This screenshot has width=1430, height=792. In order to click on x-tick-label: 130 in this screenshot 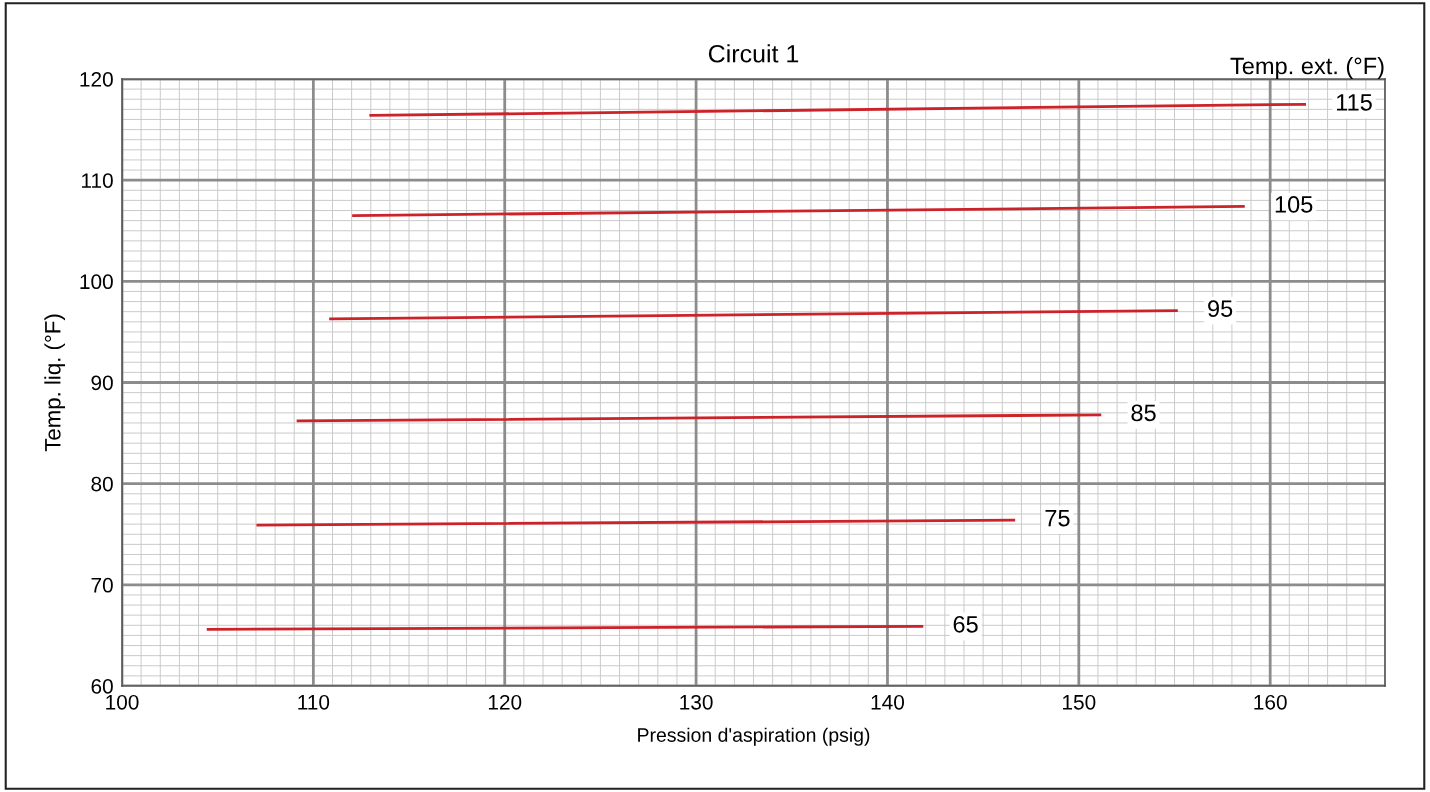, I will do `click(696, 702)`.